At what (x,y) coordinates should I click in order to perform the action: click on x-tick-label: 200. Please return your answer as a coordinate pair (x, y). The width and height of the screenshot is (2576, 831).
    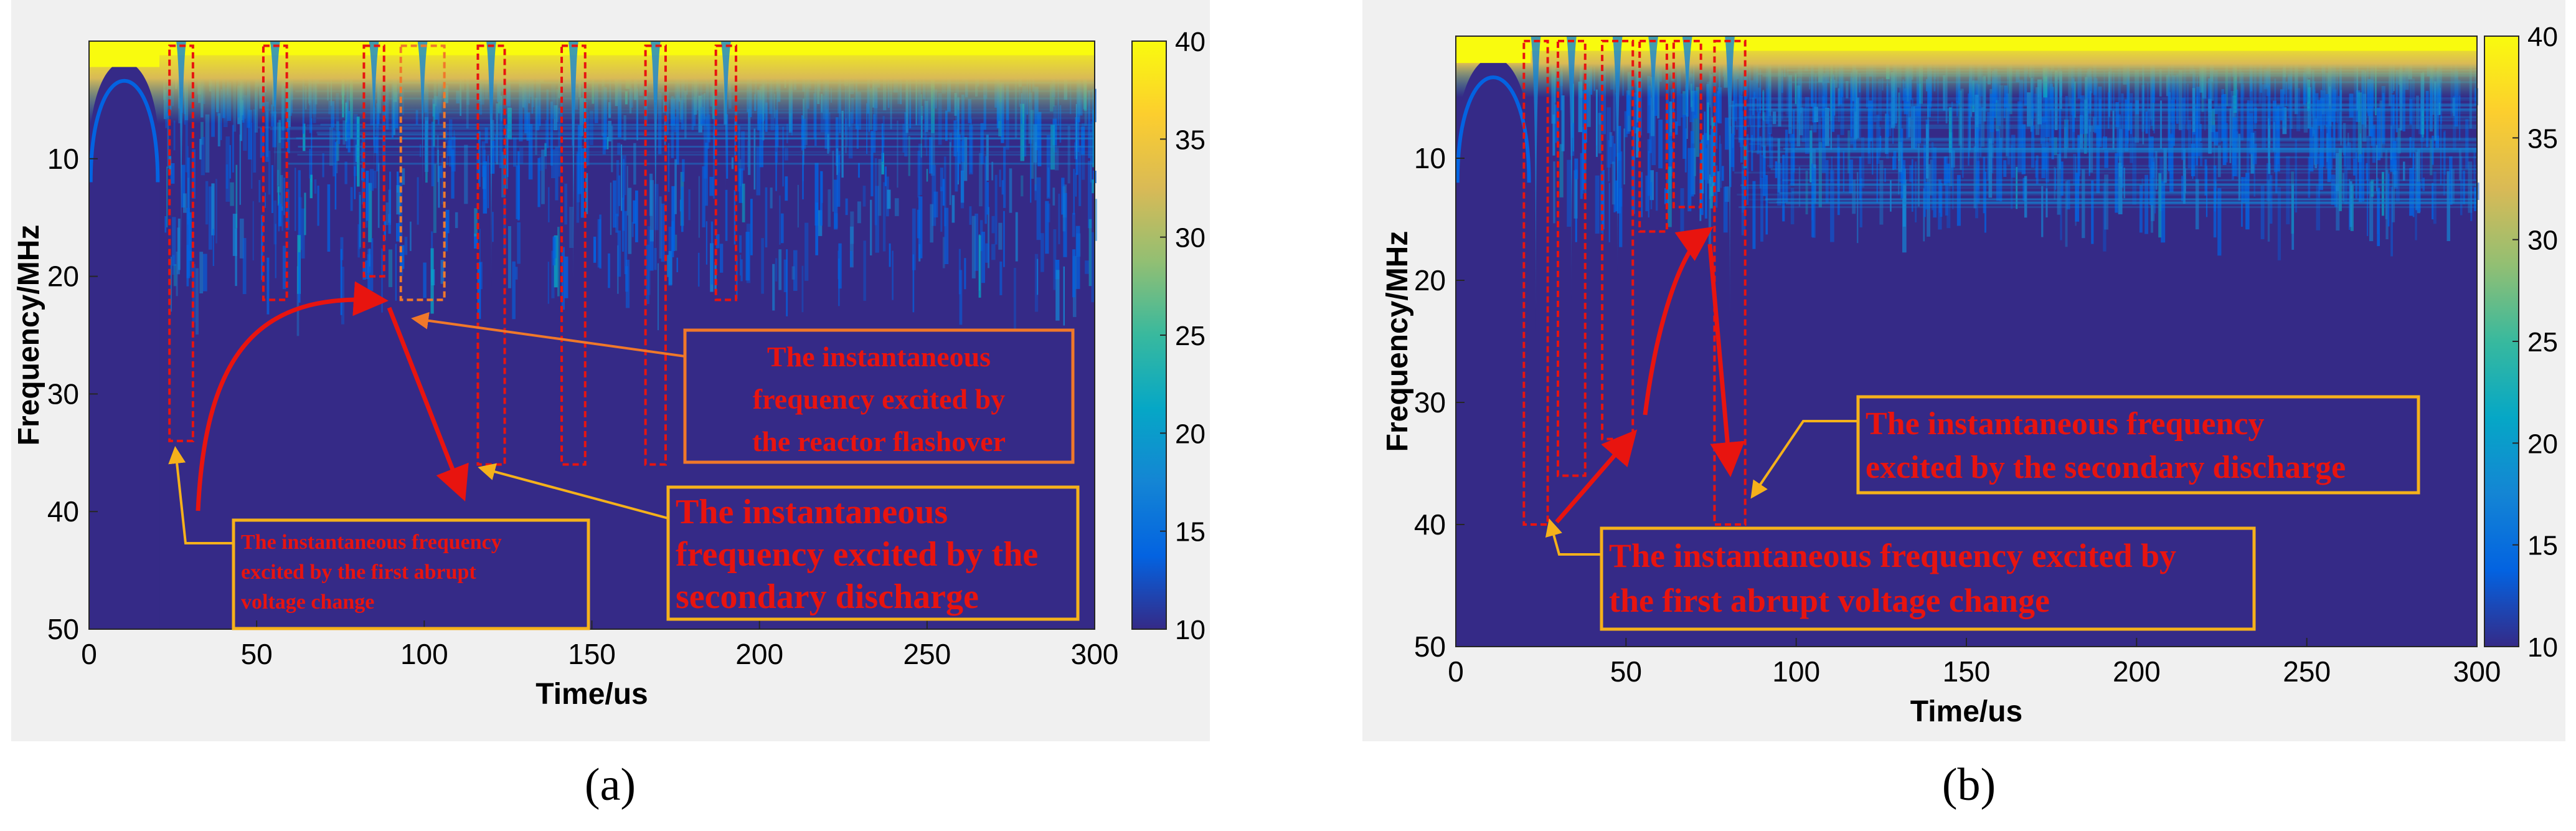
    Looking at the image, I should click on (2137, 671).